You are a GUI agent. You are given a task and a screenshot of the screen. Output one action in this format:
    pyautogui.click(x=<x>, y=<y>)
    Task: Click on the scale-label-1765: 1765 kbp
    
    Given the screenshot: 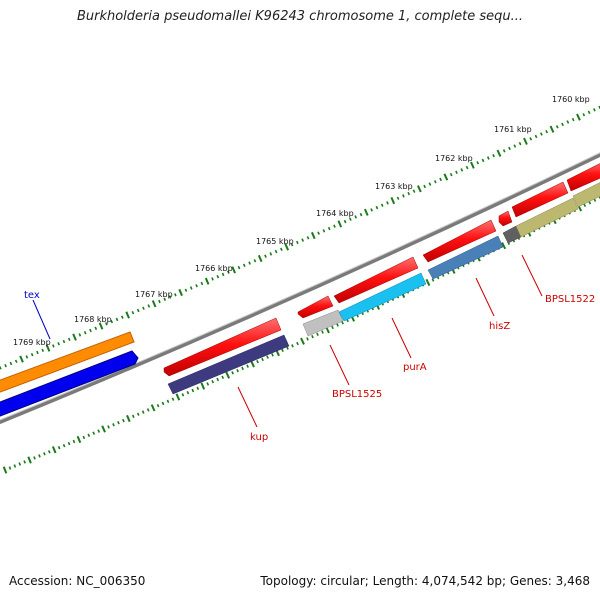 What is the action you would take?
    pyautogui.click(x=275, y=241)
    